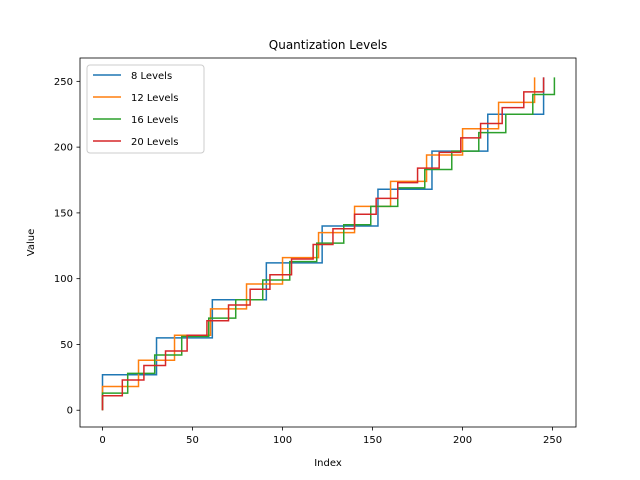 The image size is (640, 480). I want to click on y-tick-label-5: 250, so click(63, 82).